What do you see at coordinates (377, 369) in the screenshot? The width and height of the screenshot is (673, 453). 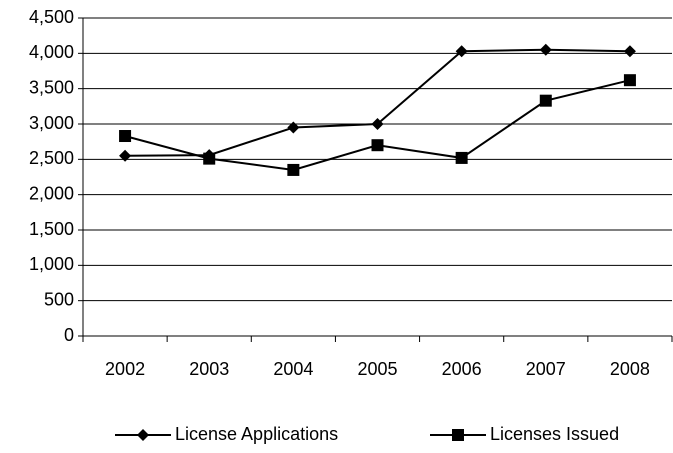 I see `x-tick-label: 2005` at bounding box center [377, 369].